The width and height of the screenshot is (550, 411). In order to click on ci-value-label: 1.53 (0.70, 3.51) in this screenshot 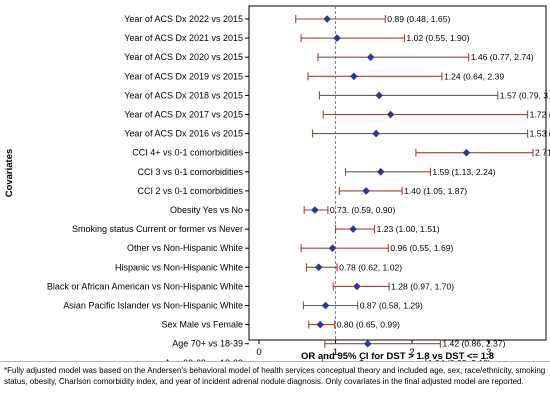, I will do `click(540, 134)`.